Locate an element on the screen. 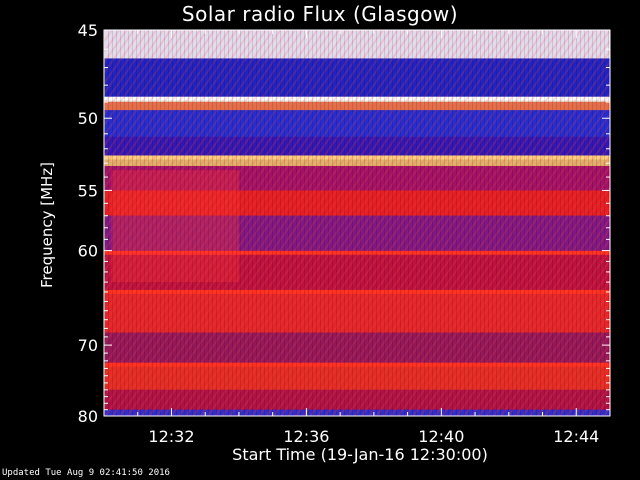 Image resolution: width=640 pixels, height=480 pixels. x-tick-label: 12:36 is located at coordinates (306, 436).